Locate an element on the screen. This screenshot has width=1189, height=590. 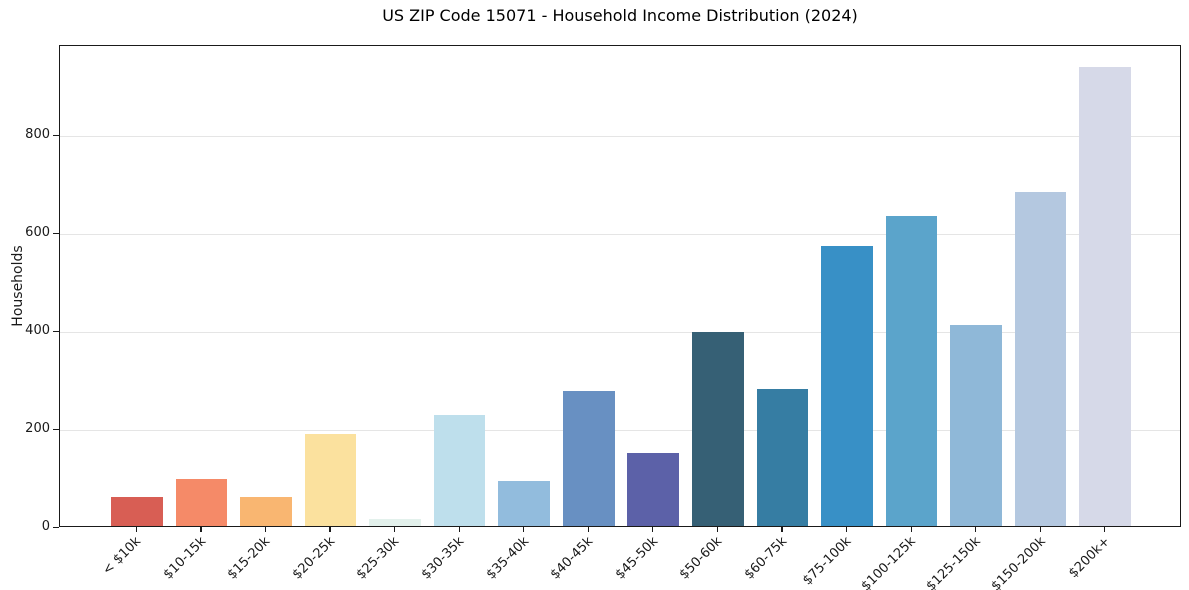
bar-$125-150k is located at coordinates (976, 425).